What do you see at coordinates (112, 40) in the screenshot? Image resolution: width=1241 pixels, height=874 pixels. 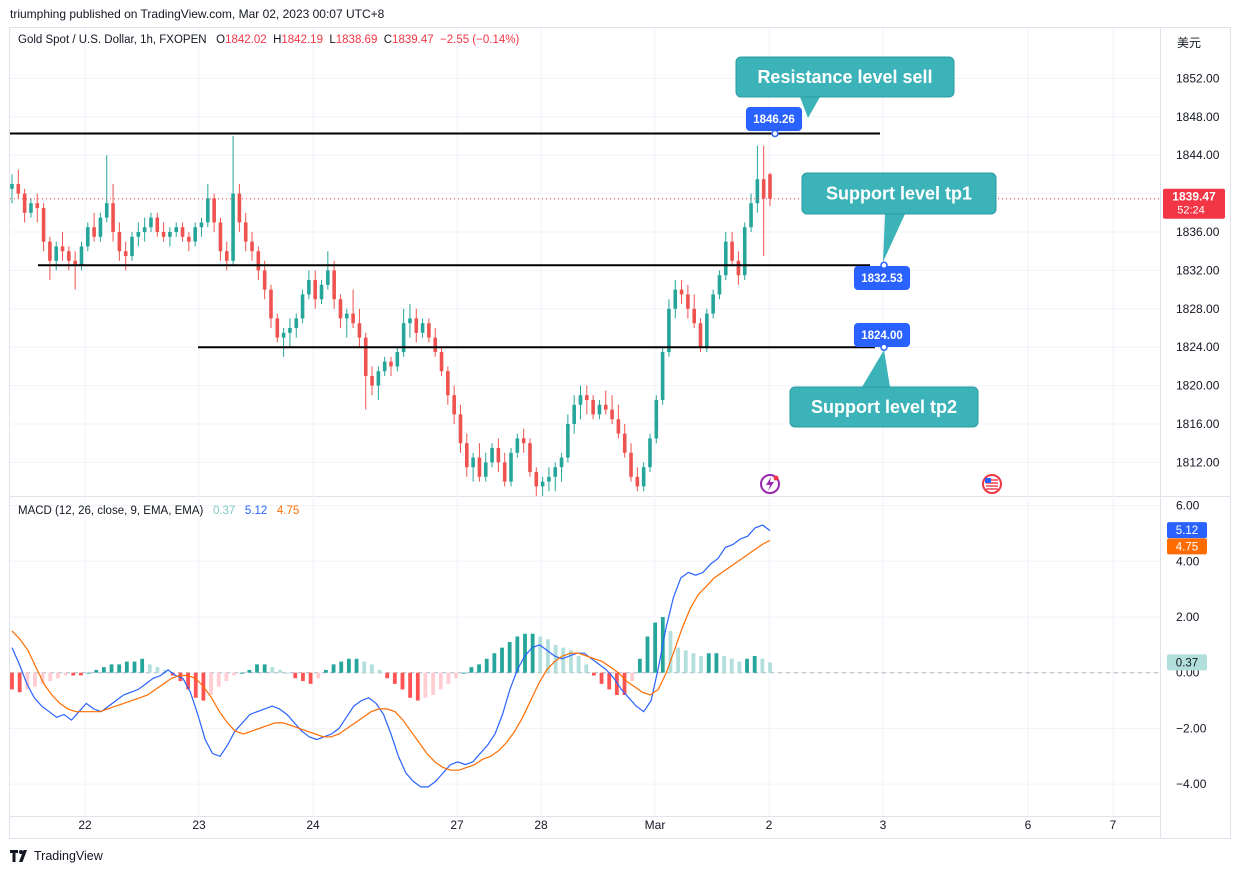 I see `symbol-name: Gold Spot / U.S. Dollar, 1h, FXOPEN` at bounding box center [112, 40].